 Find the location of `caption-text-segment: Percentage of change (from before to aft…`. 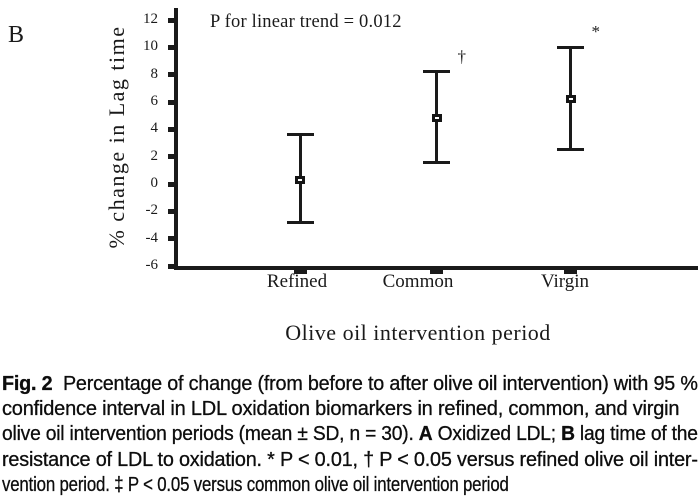

caption-text-segment: Percentage of change (from before to aft… is located at coordinates (375, 384).